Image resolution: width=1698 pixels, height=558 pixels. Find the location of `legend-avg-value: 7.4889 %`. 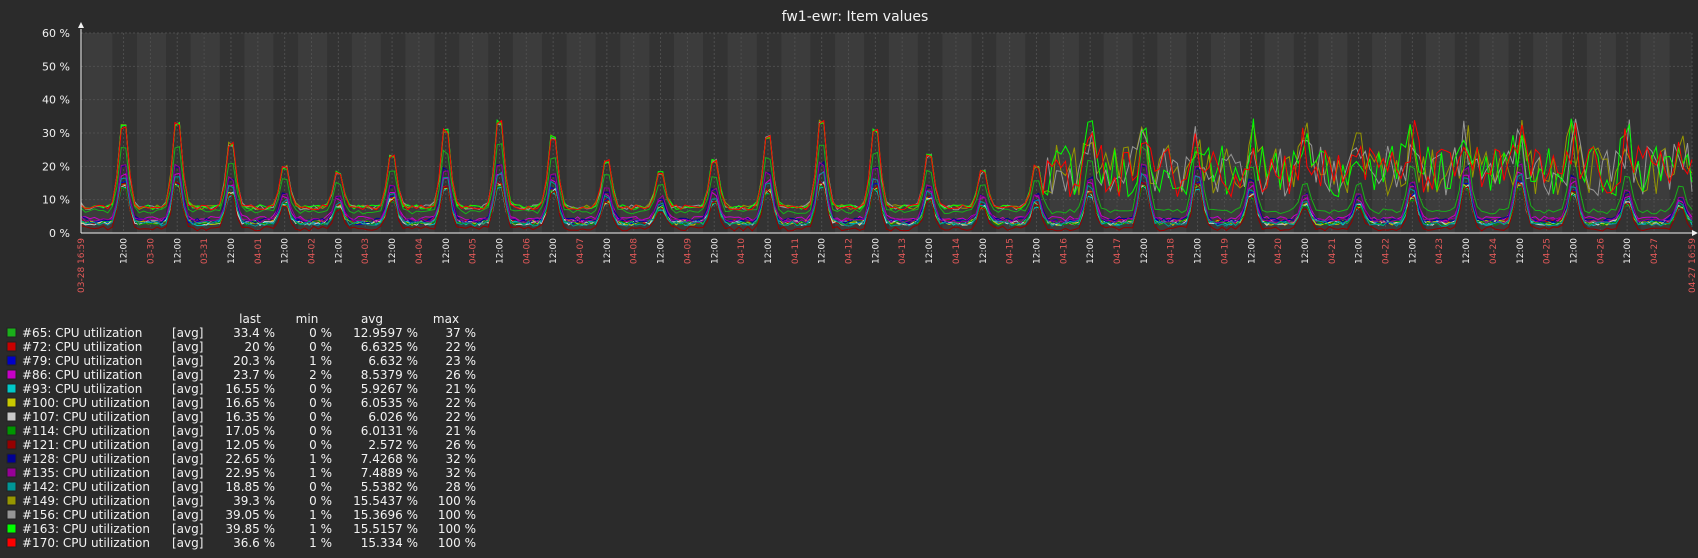

legend-avg-value: 7.4889 % is located at coordinates (389, 473).